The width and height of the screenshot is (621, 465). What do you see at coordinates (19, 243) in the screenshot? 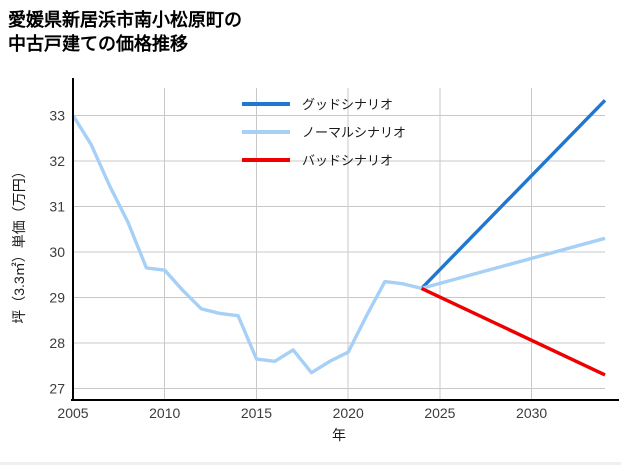
I see `y-axis-title: 坪（3.3㎡）単価（万円）` at bounding box center [19, 243].